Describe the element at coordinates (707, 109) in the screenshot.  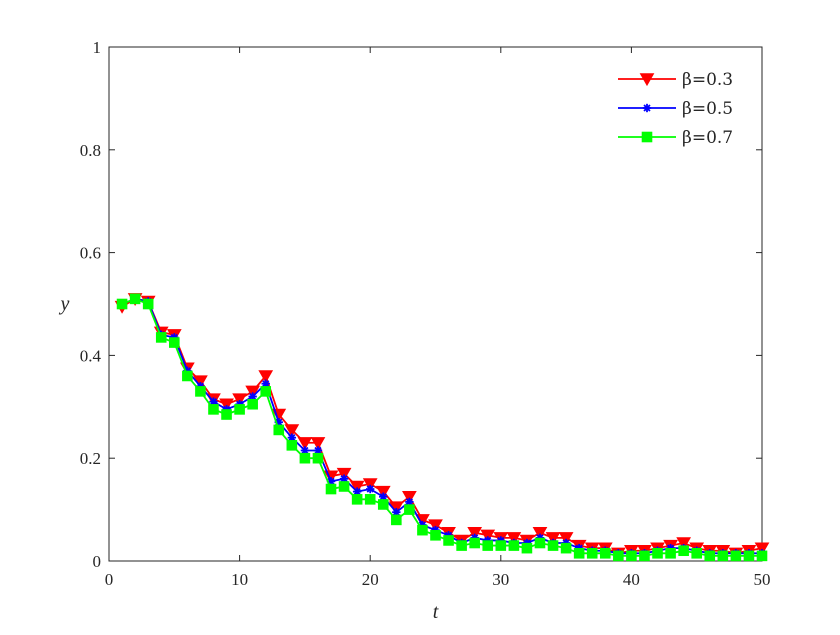
I see `legend-label: β=0.5` at that location.